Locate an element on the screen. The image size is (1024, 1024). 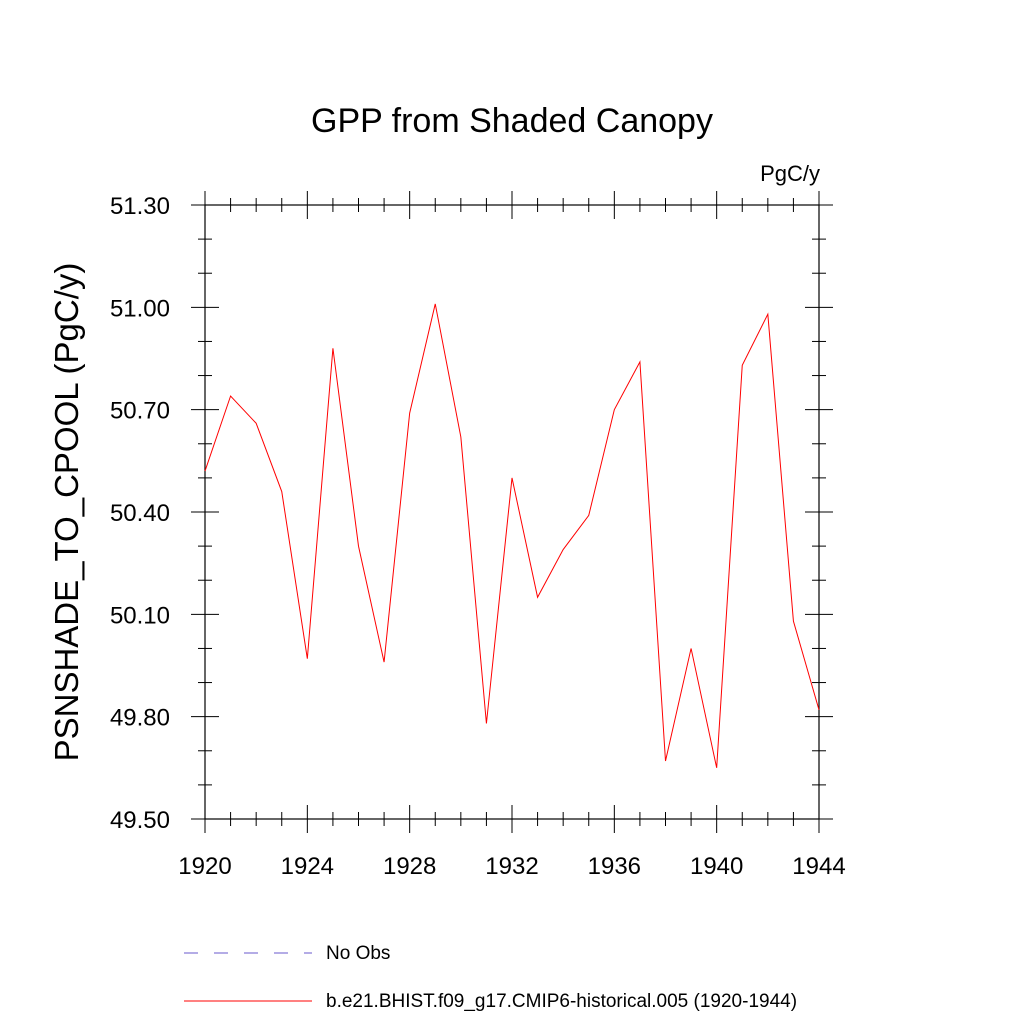
units-label: PgC/y is located at coordinates (790, 173).